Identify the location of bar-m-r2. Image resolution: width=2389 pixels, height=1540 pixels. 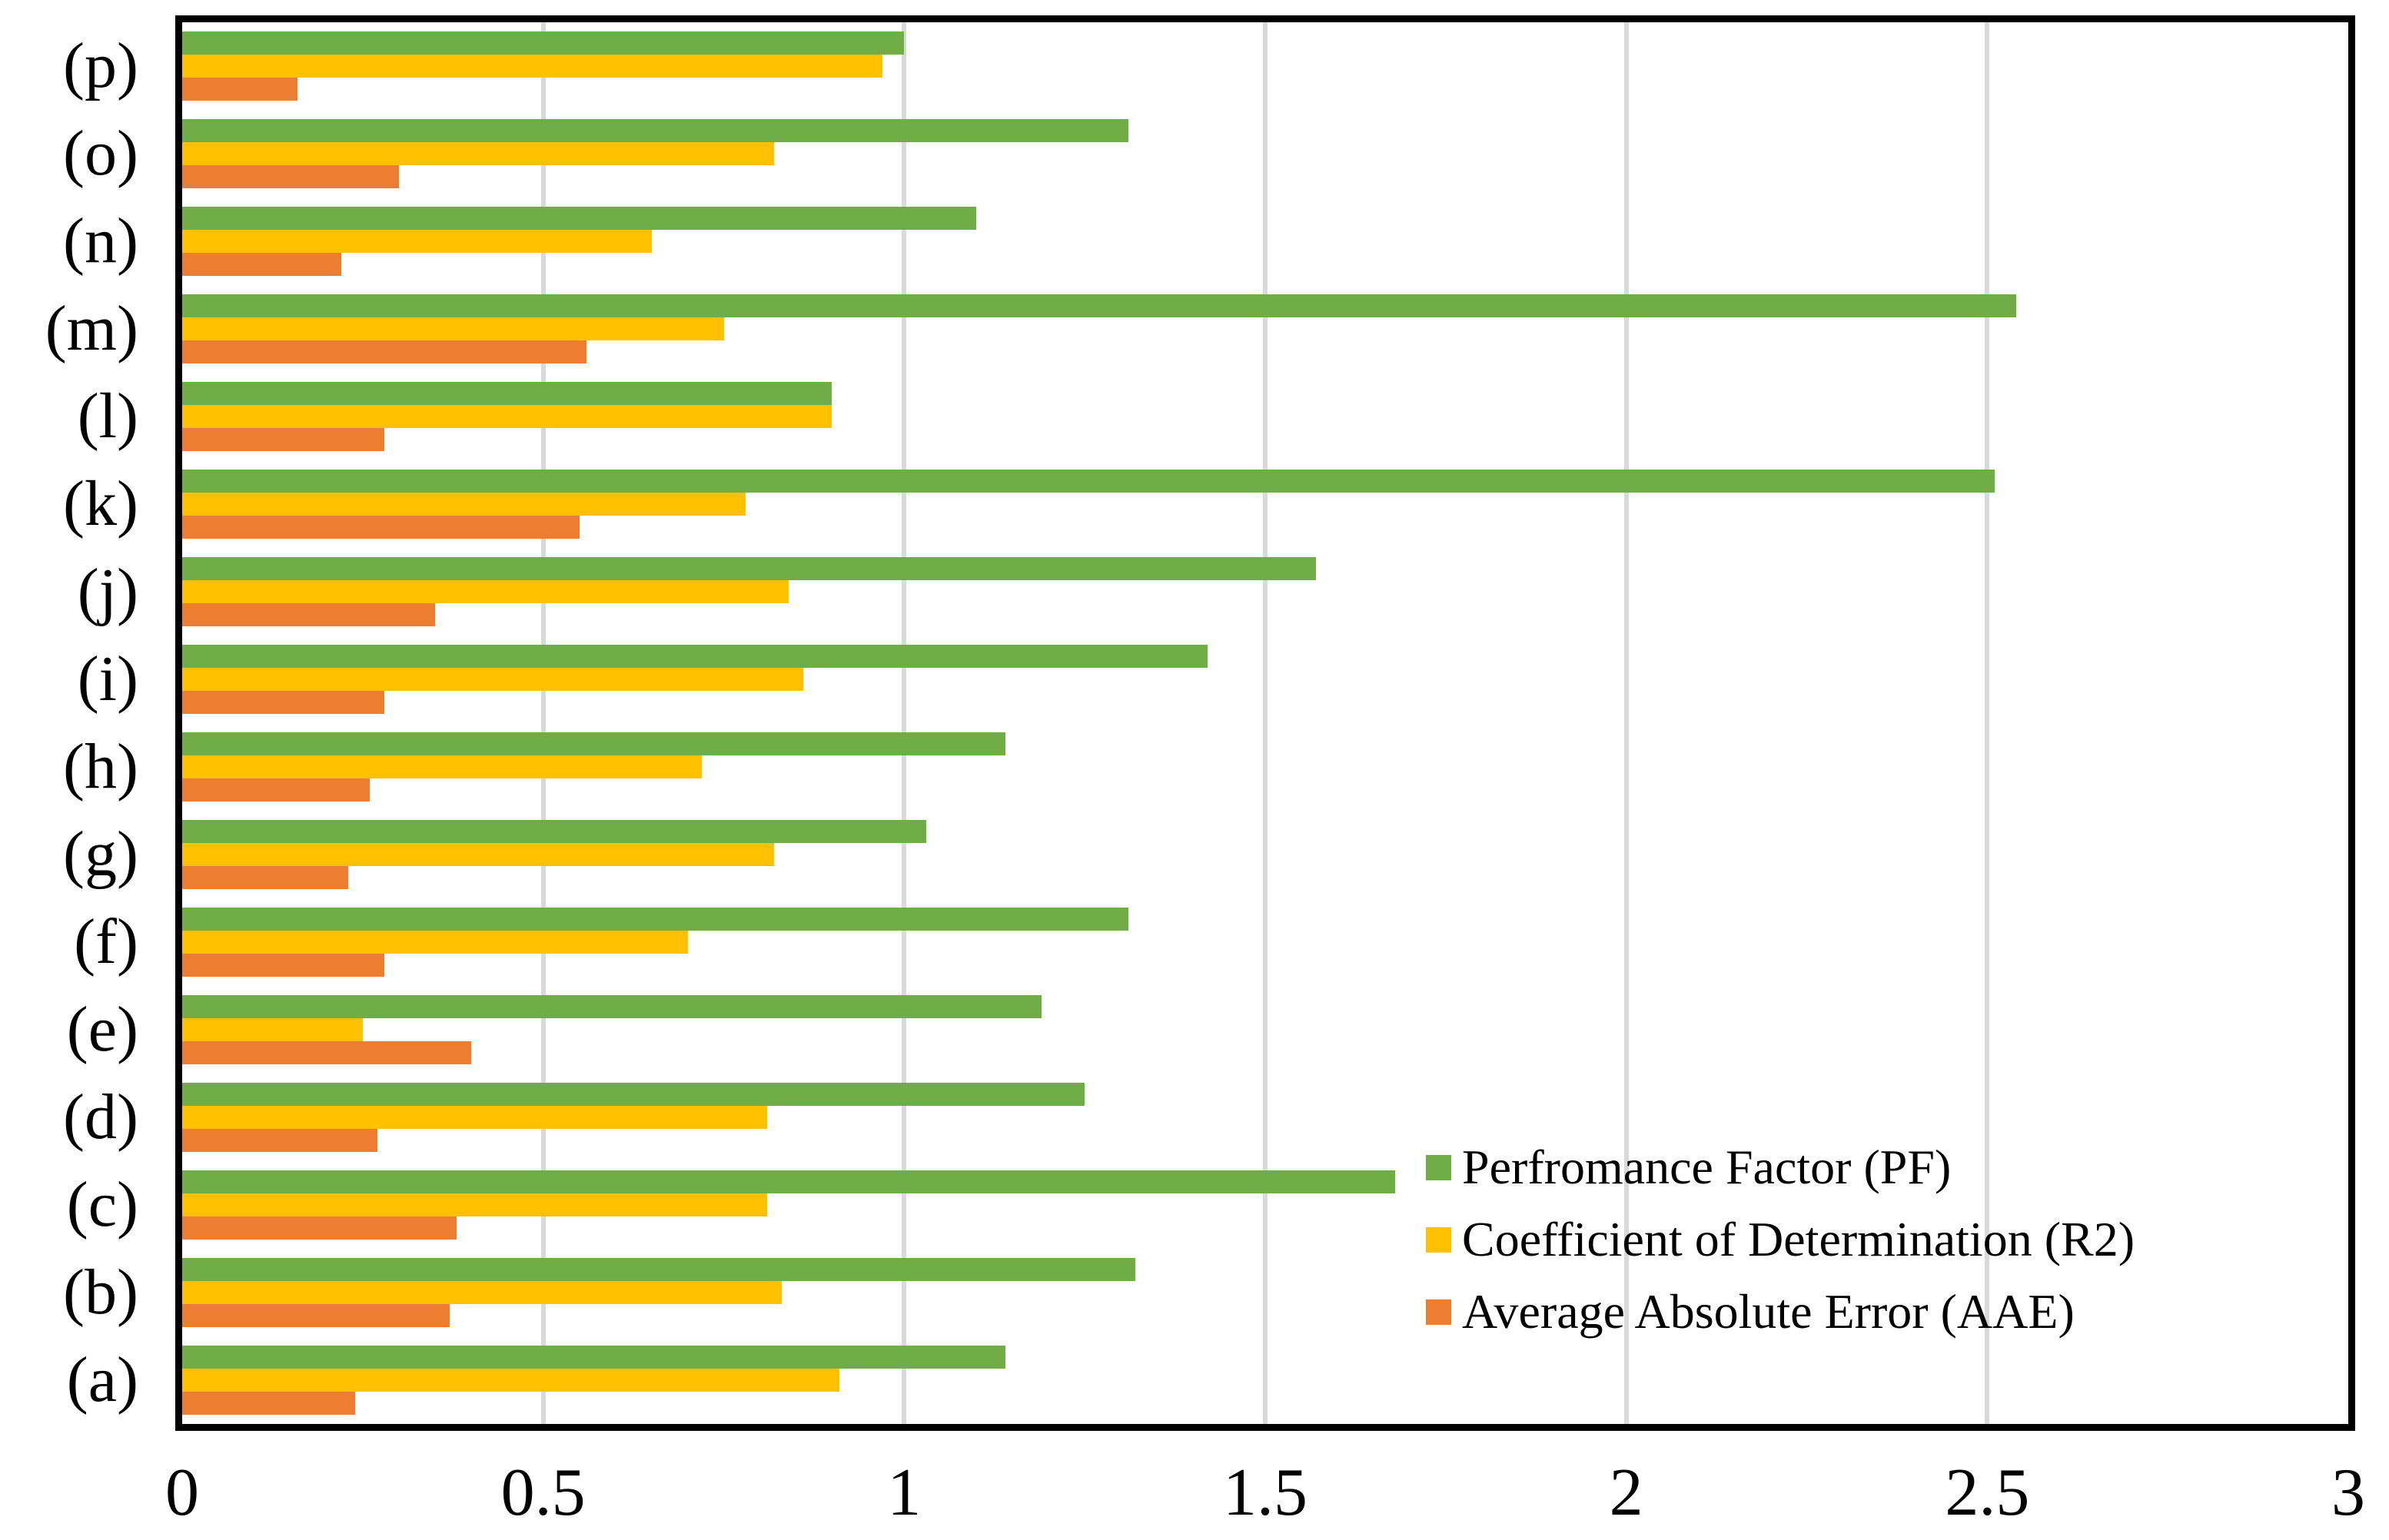
(453, 329).